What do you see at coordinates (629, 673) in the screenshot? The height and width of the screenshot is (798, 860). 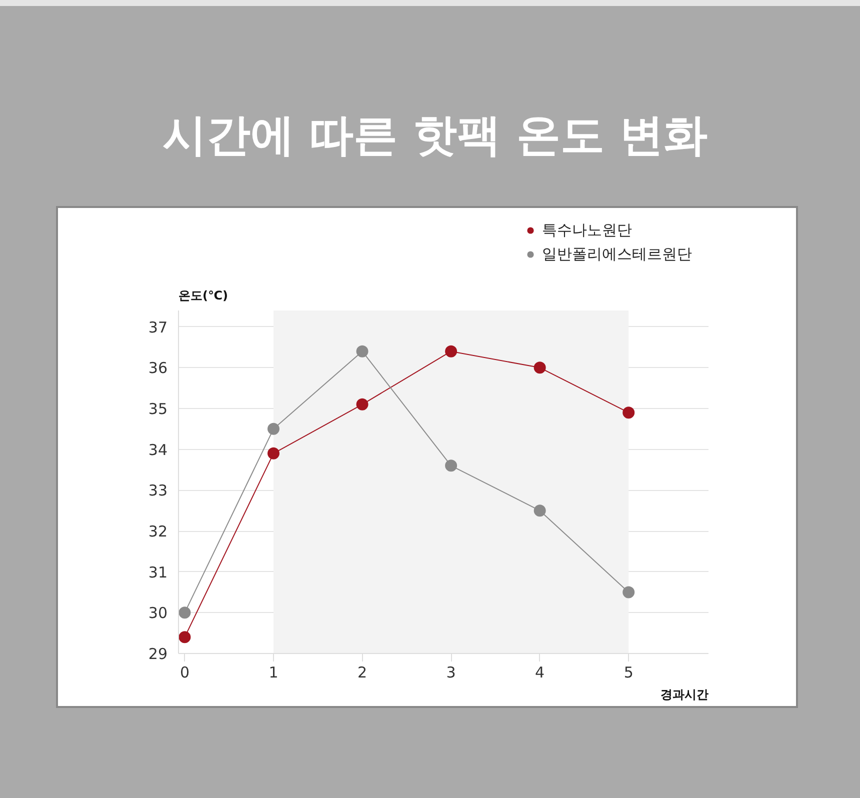 I see `x-tick-label: 5` at bounding box center [629, 673].